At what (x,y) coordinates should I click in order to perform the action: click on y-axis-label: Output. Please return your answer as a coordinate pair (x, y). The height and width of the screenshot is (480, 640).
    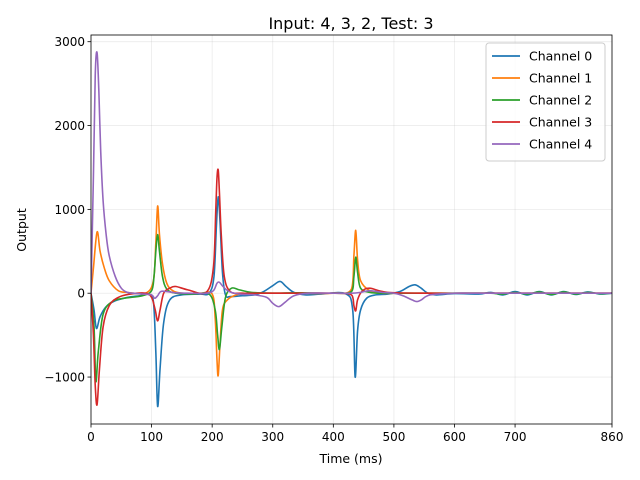
    Looking at the image, I should click on (21, 230).